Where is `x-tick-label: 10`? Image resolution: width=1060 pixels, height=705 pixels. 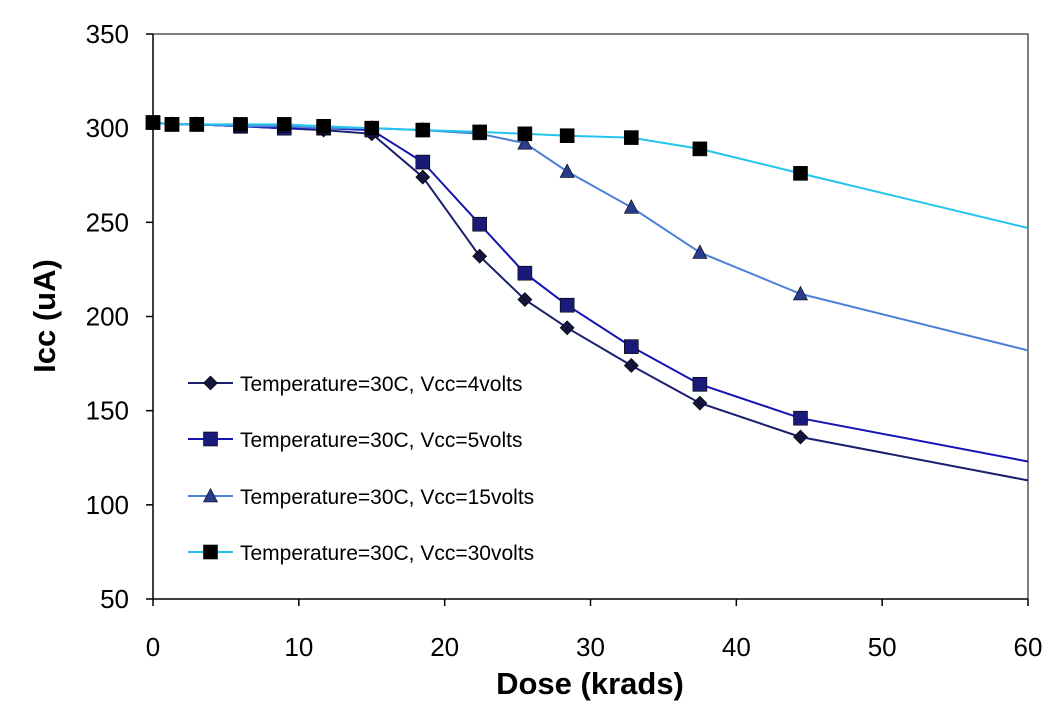
x-tick-label: 10 is located at coordinates (298, 647).